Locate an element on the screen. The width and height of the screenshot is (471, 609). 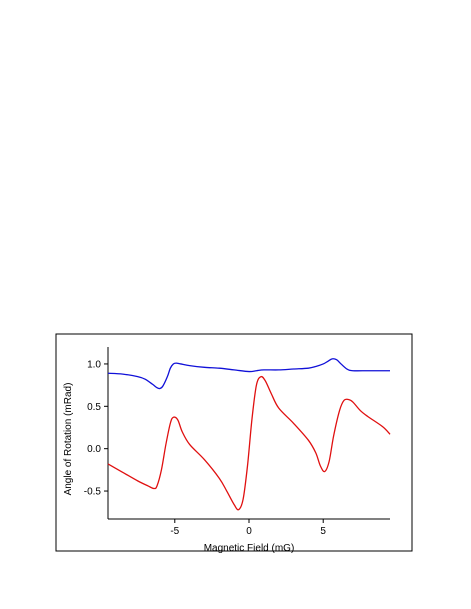
y-tick-label: -0.5 is located at coordinates (93, 492).